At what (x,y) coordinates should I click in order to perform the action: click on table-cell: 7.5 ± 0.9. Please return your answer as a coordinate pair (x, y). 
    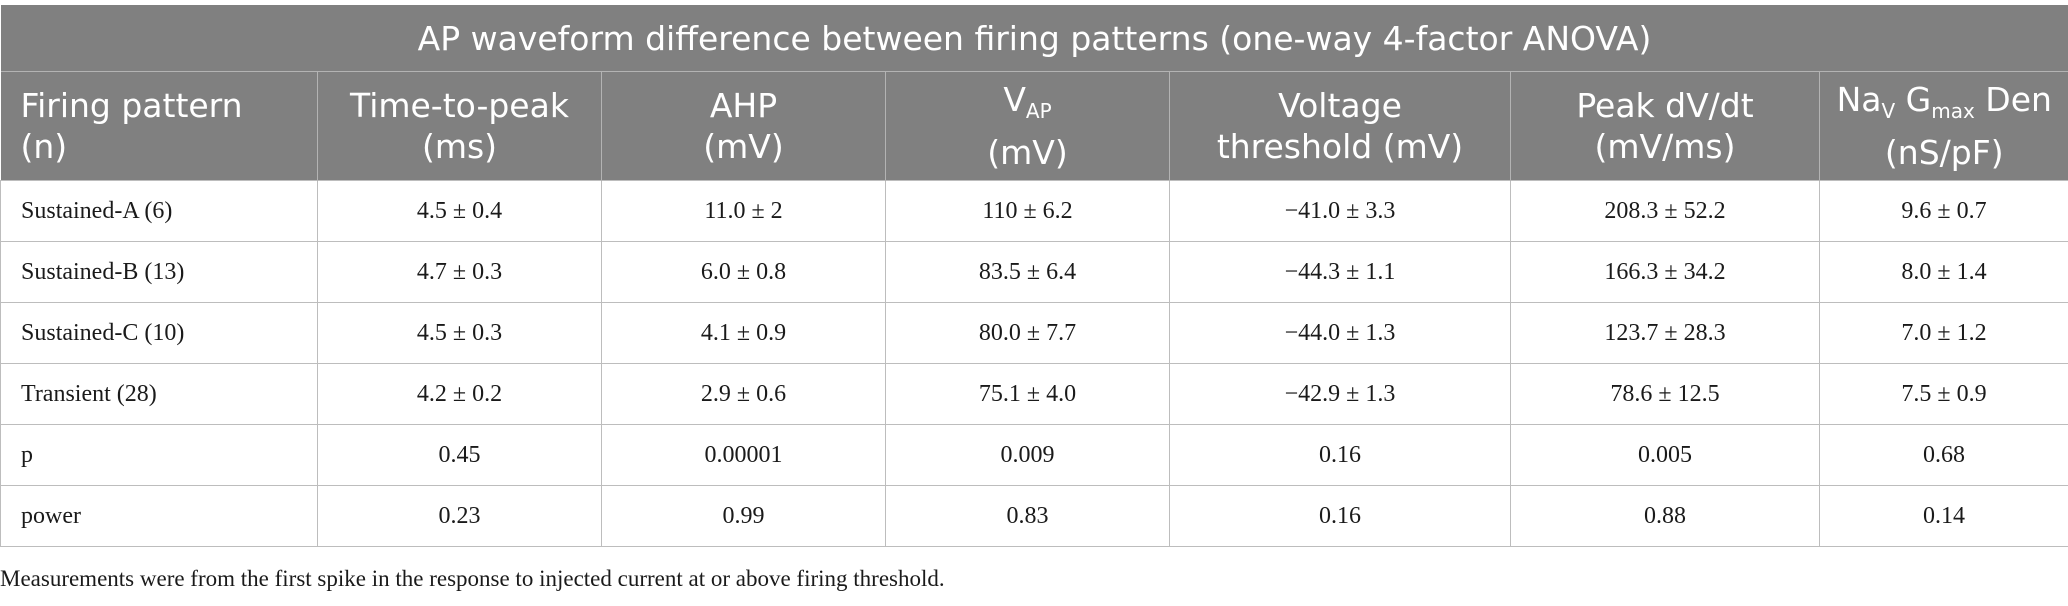
    Looking at the image, I should click on (1943, 394).